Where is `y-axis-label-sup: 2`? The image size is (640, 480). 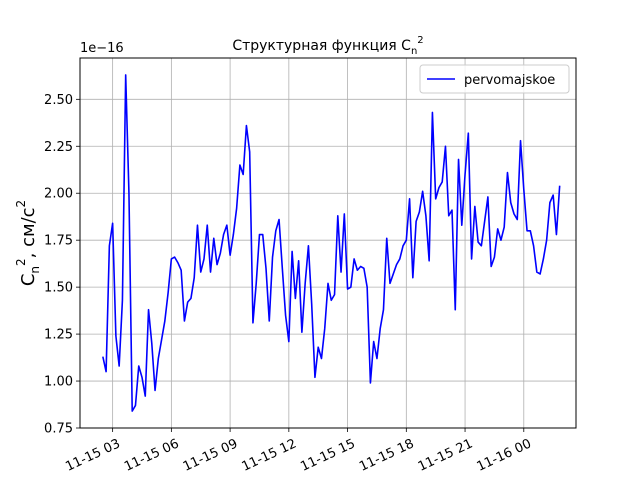 y-axis-label-sup: 2 is located at coordinates (21, 262).